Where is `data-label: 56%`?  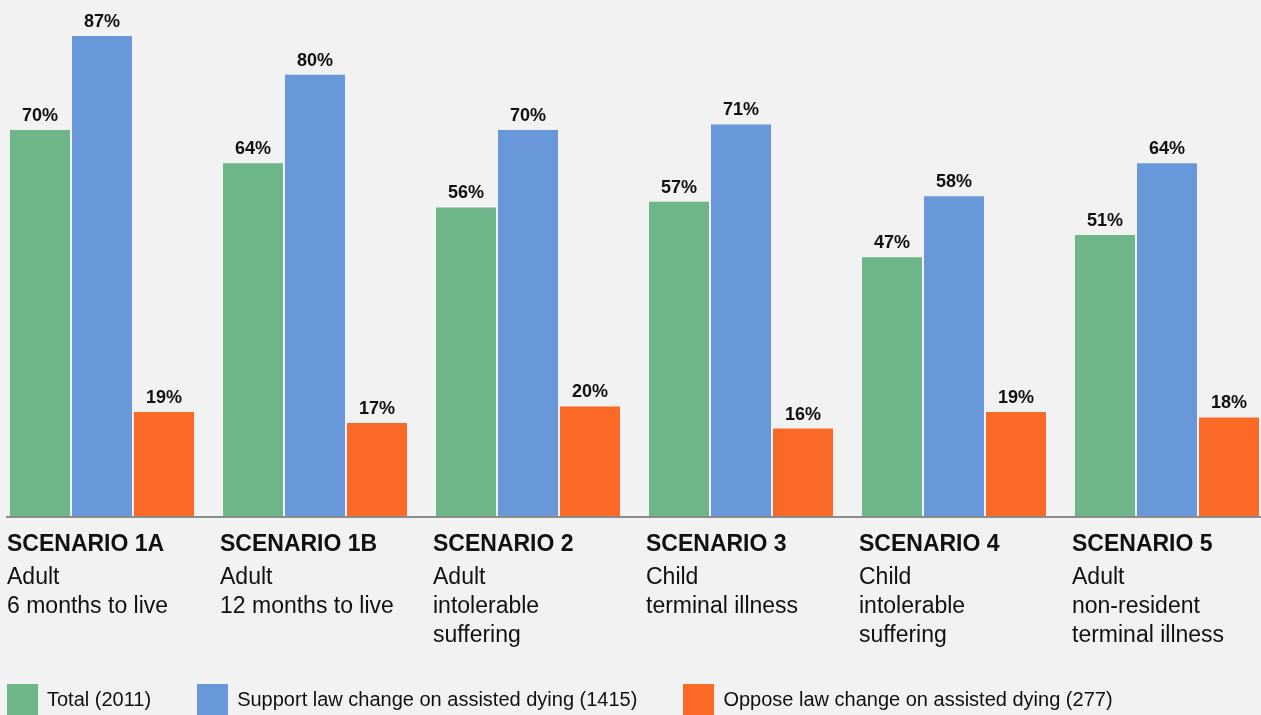 data-label: 56% is located at coordinates (466, 192).